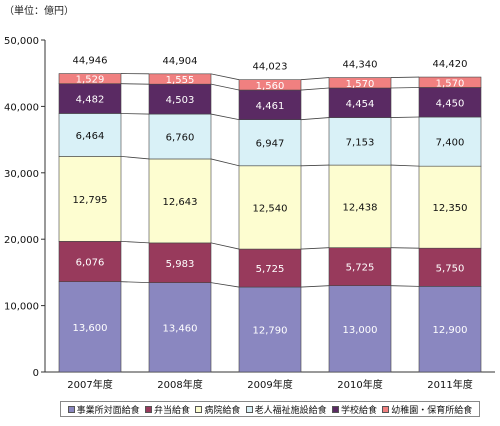 The image size is (500, 426). Describe the element at coordinates (21, 174) in the screenshot. I see `y-tick-label: 30,000` at that location.